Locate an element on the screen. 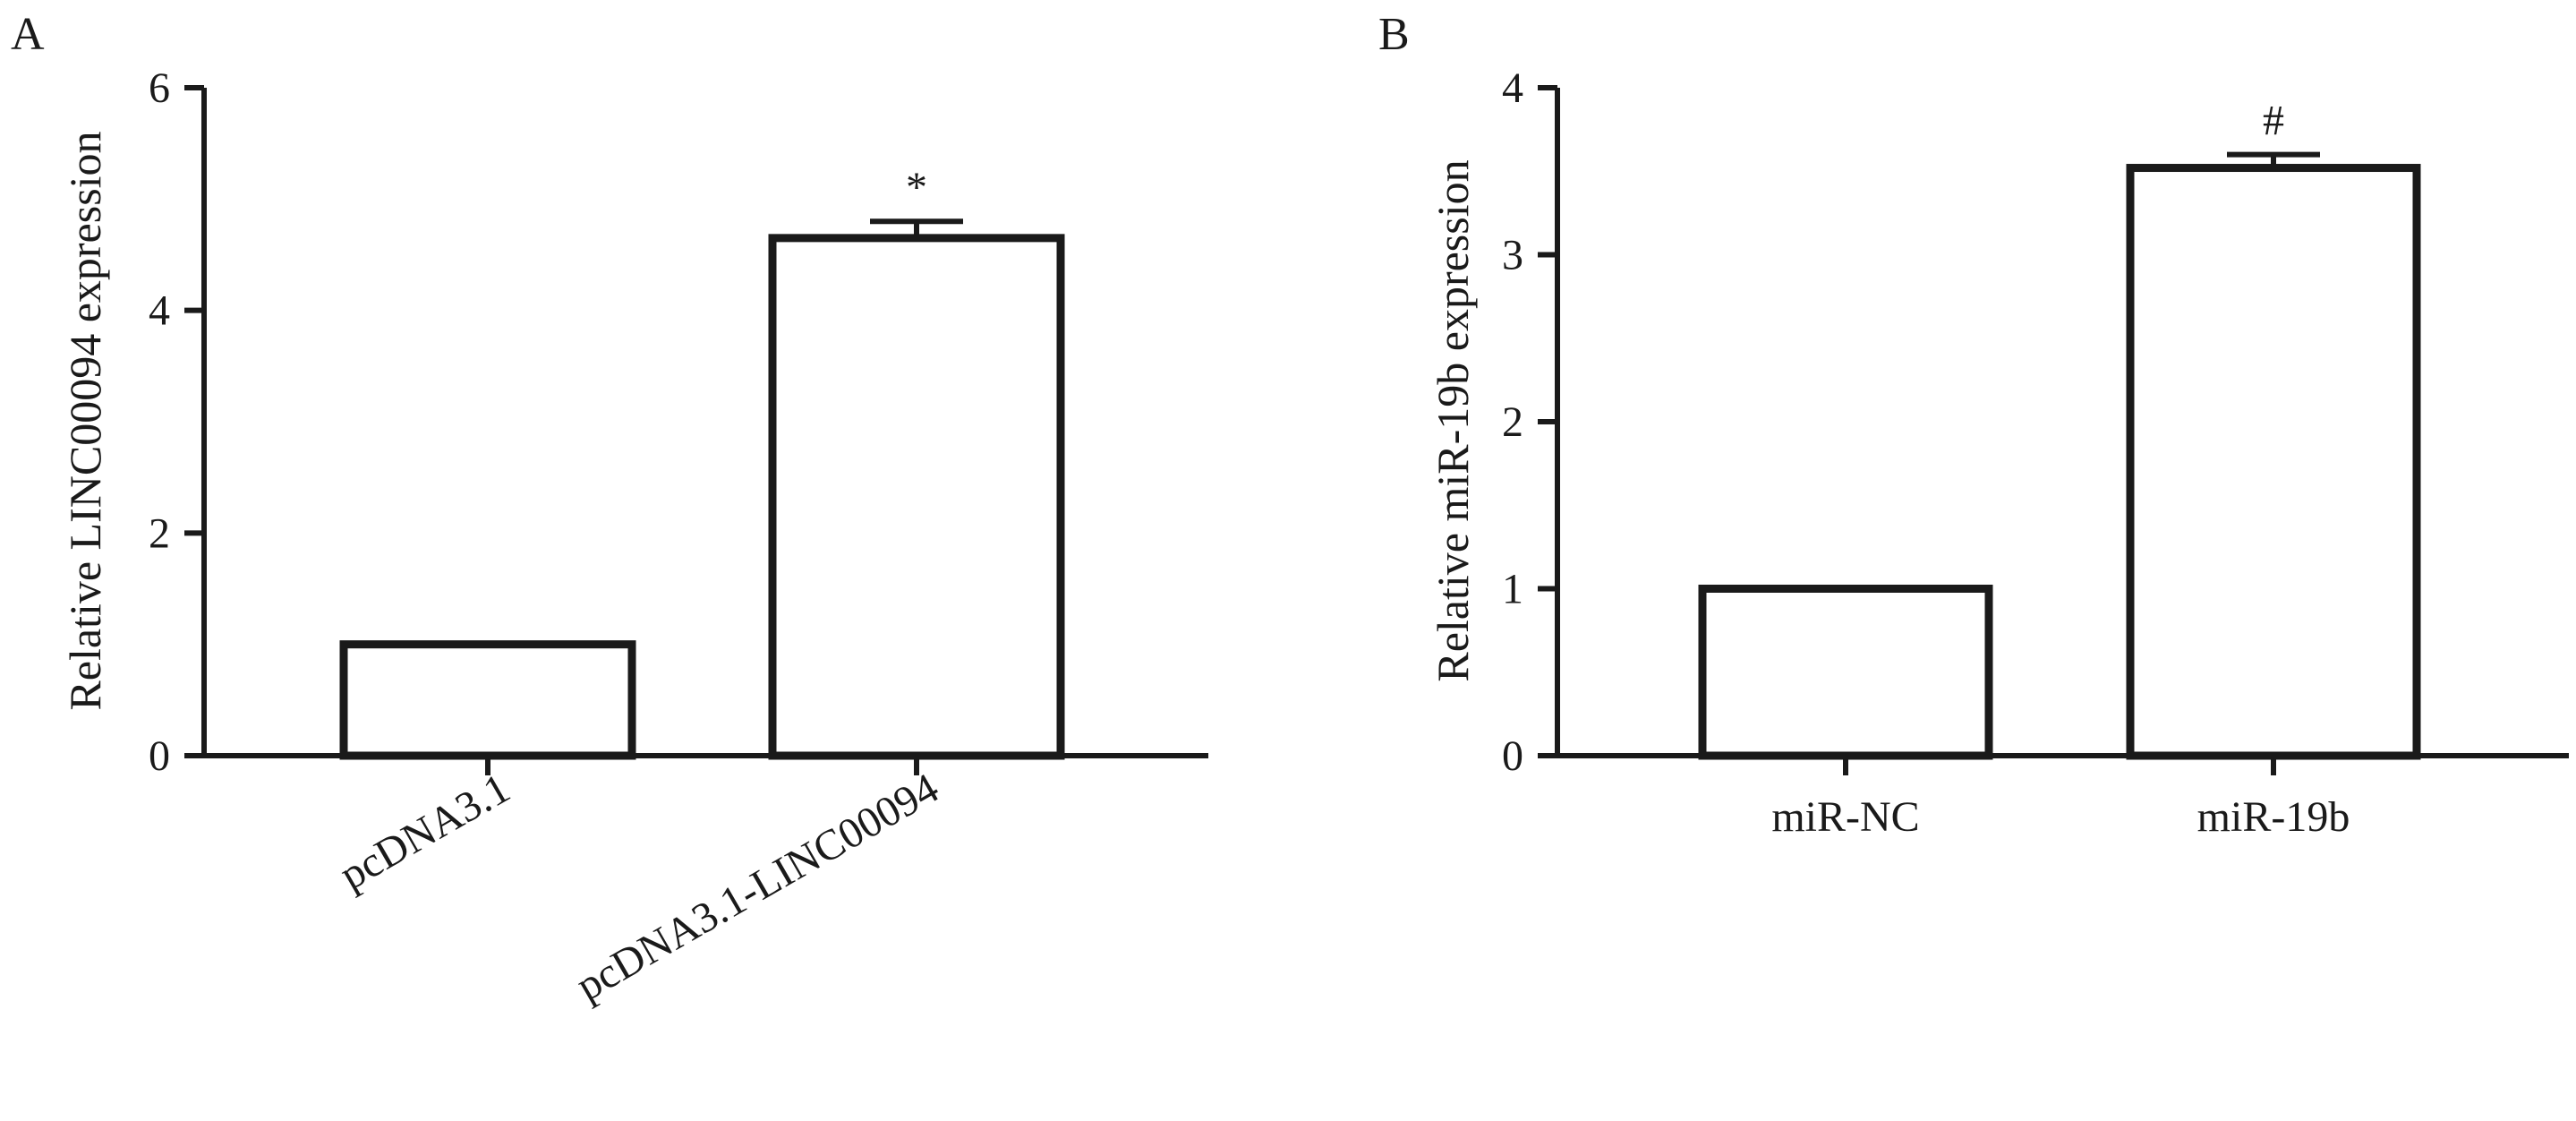 The width and height of the screenshot is (2576, 1121). panel-b-significance-marker-2: # is located at coordinates (2273, 121).